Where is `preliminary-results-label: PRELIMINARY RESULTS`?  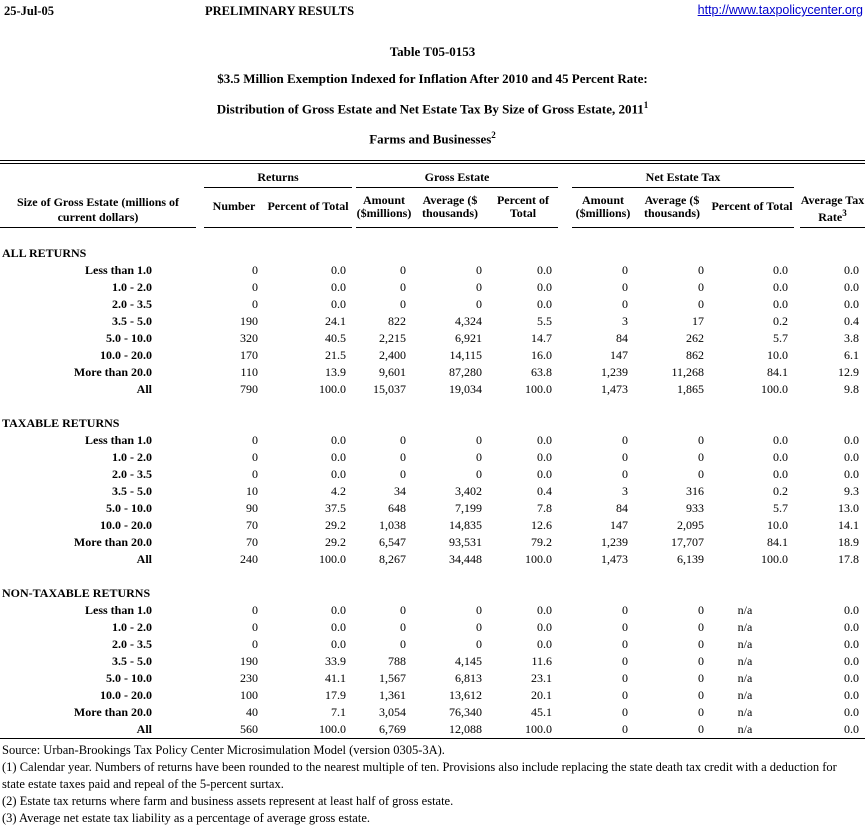 preliminary-results-label: PRELIMINARY RESULTS is located at coordinates (280, 11).